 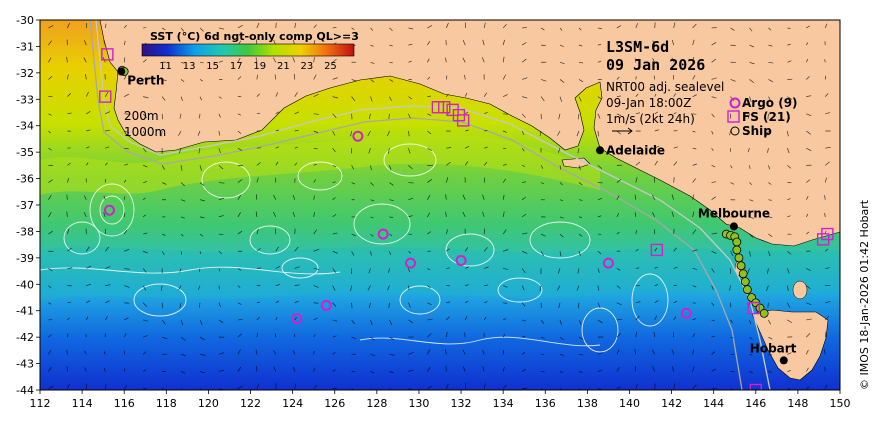 What do you see at coordinates (655, 65) in the screenshot?
I see `map-date: 09 Jan 2026` at bounding box center [655, 65].